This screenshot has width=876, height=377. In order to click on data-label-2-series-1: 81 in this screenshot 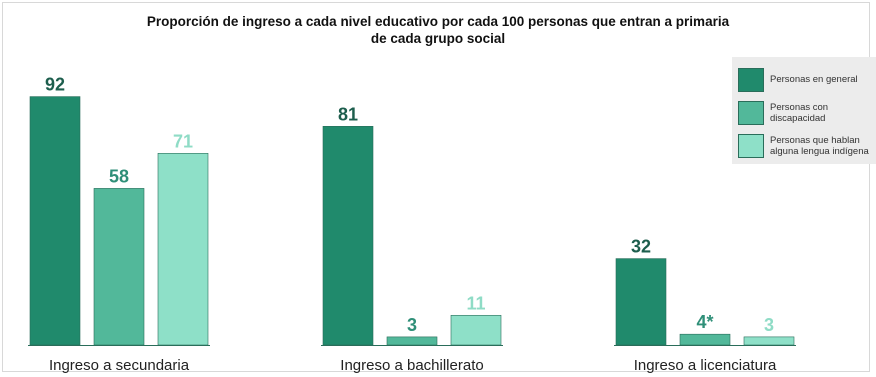, I will do `click(348, 114)`.